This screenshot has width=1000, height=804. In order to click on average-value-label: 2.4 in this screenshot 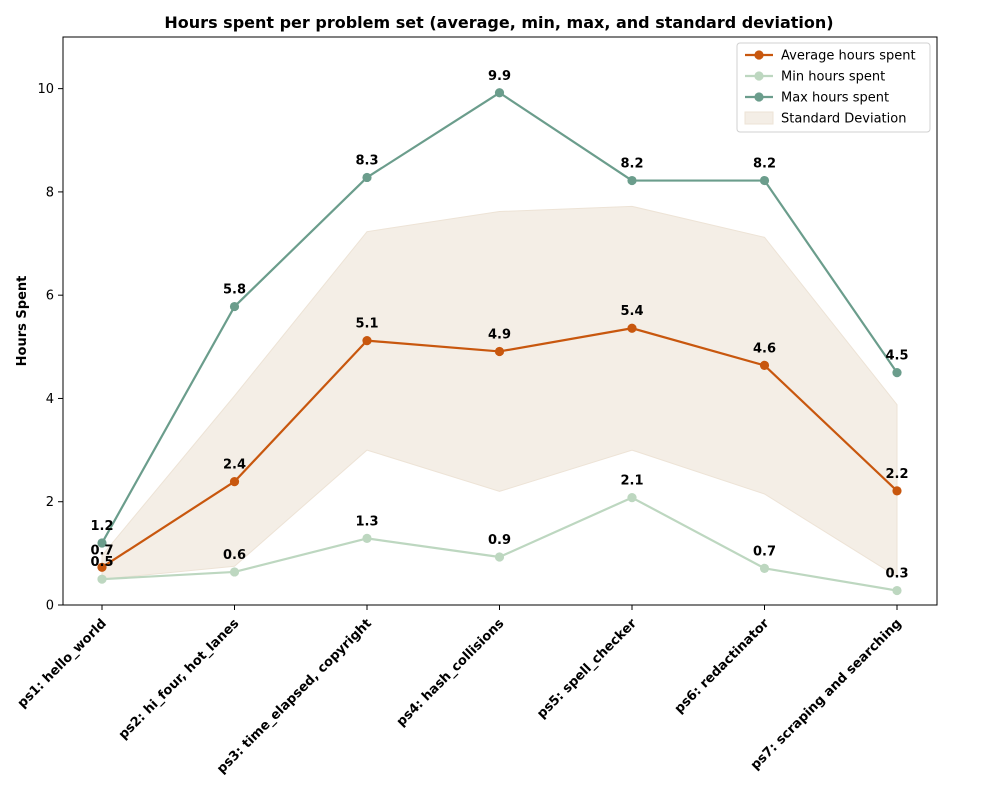, I will do `click(234, 465)`.